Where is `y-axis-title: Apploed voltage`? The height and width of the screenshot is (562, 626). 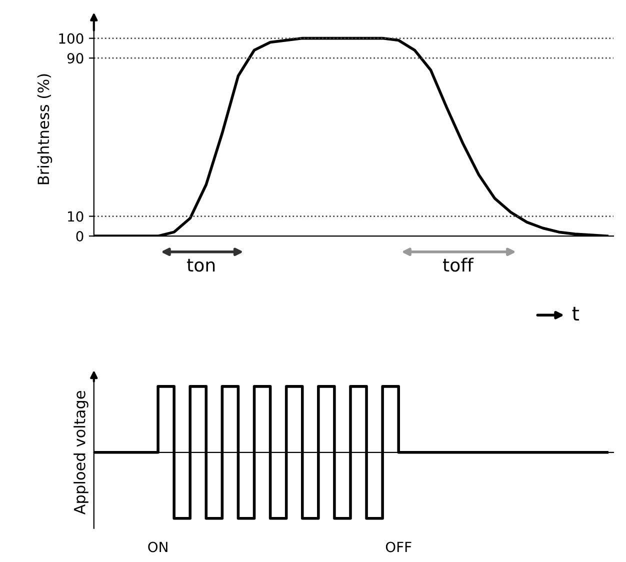 y-axis-title: Apploed voltage is located at coordinates (81, 452).